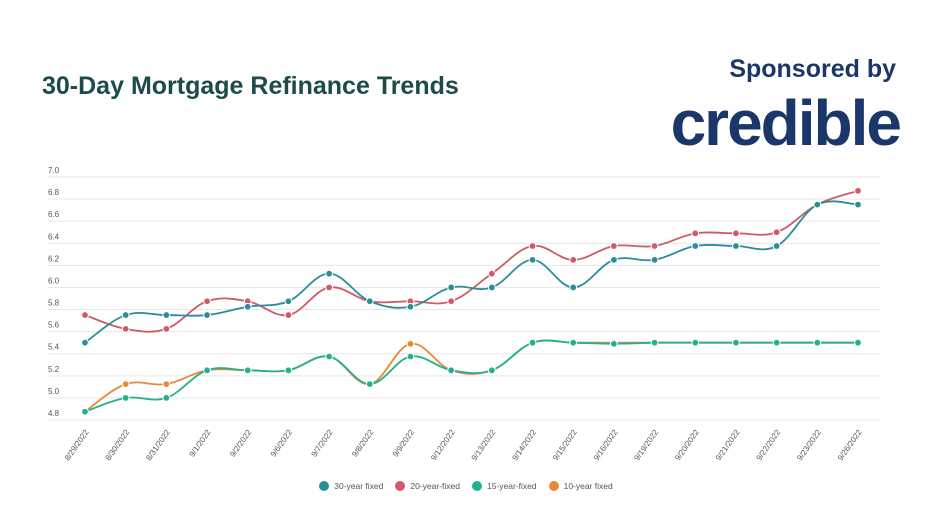  What do you see at coordinates (118, 445) in the screenshot?
I see `x-tick-label: 8/30/2022` at bounding box center [118, 445].